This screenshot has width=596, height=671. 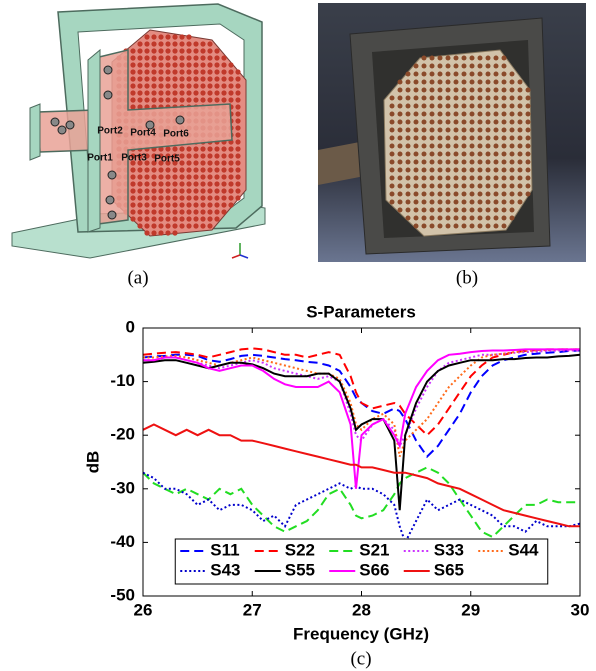 I want to click on port-label: Port4, so click(x=143, y=133).